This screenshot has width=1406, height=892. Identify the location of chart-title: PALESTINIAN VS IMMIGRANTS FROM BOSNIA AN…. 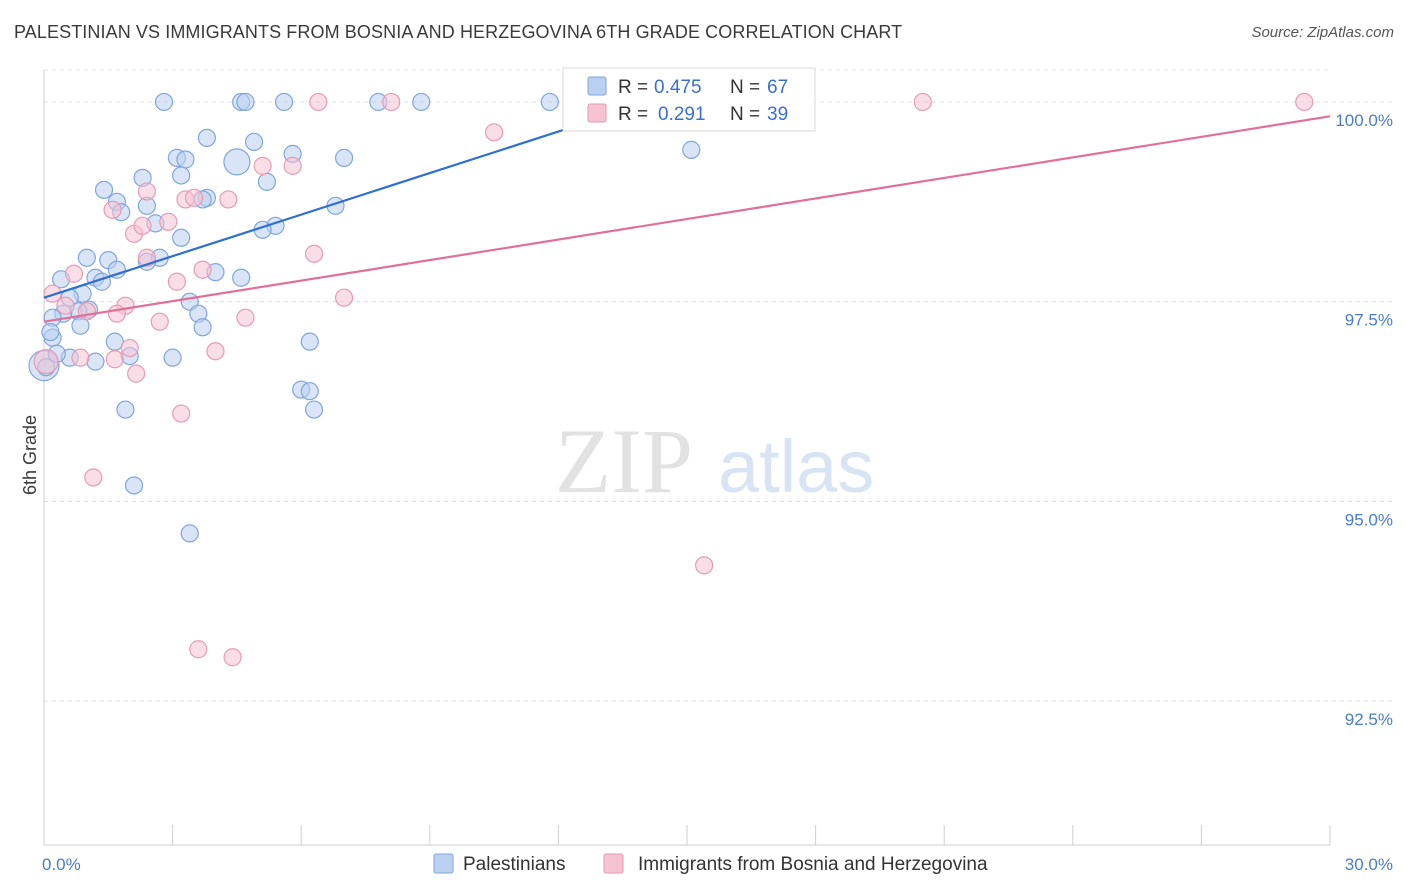
(458, 32).